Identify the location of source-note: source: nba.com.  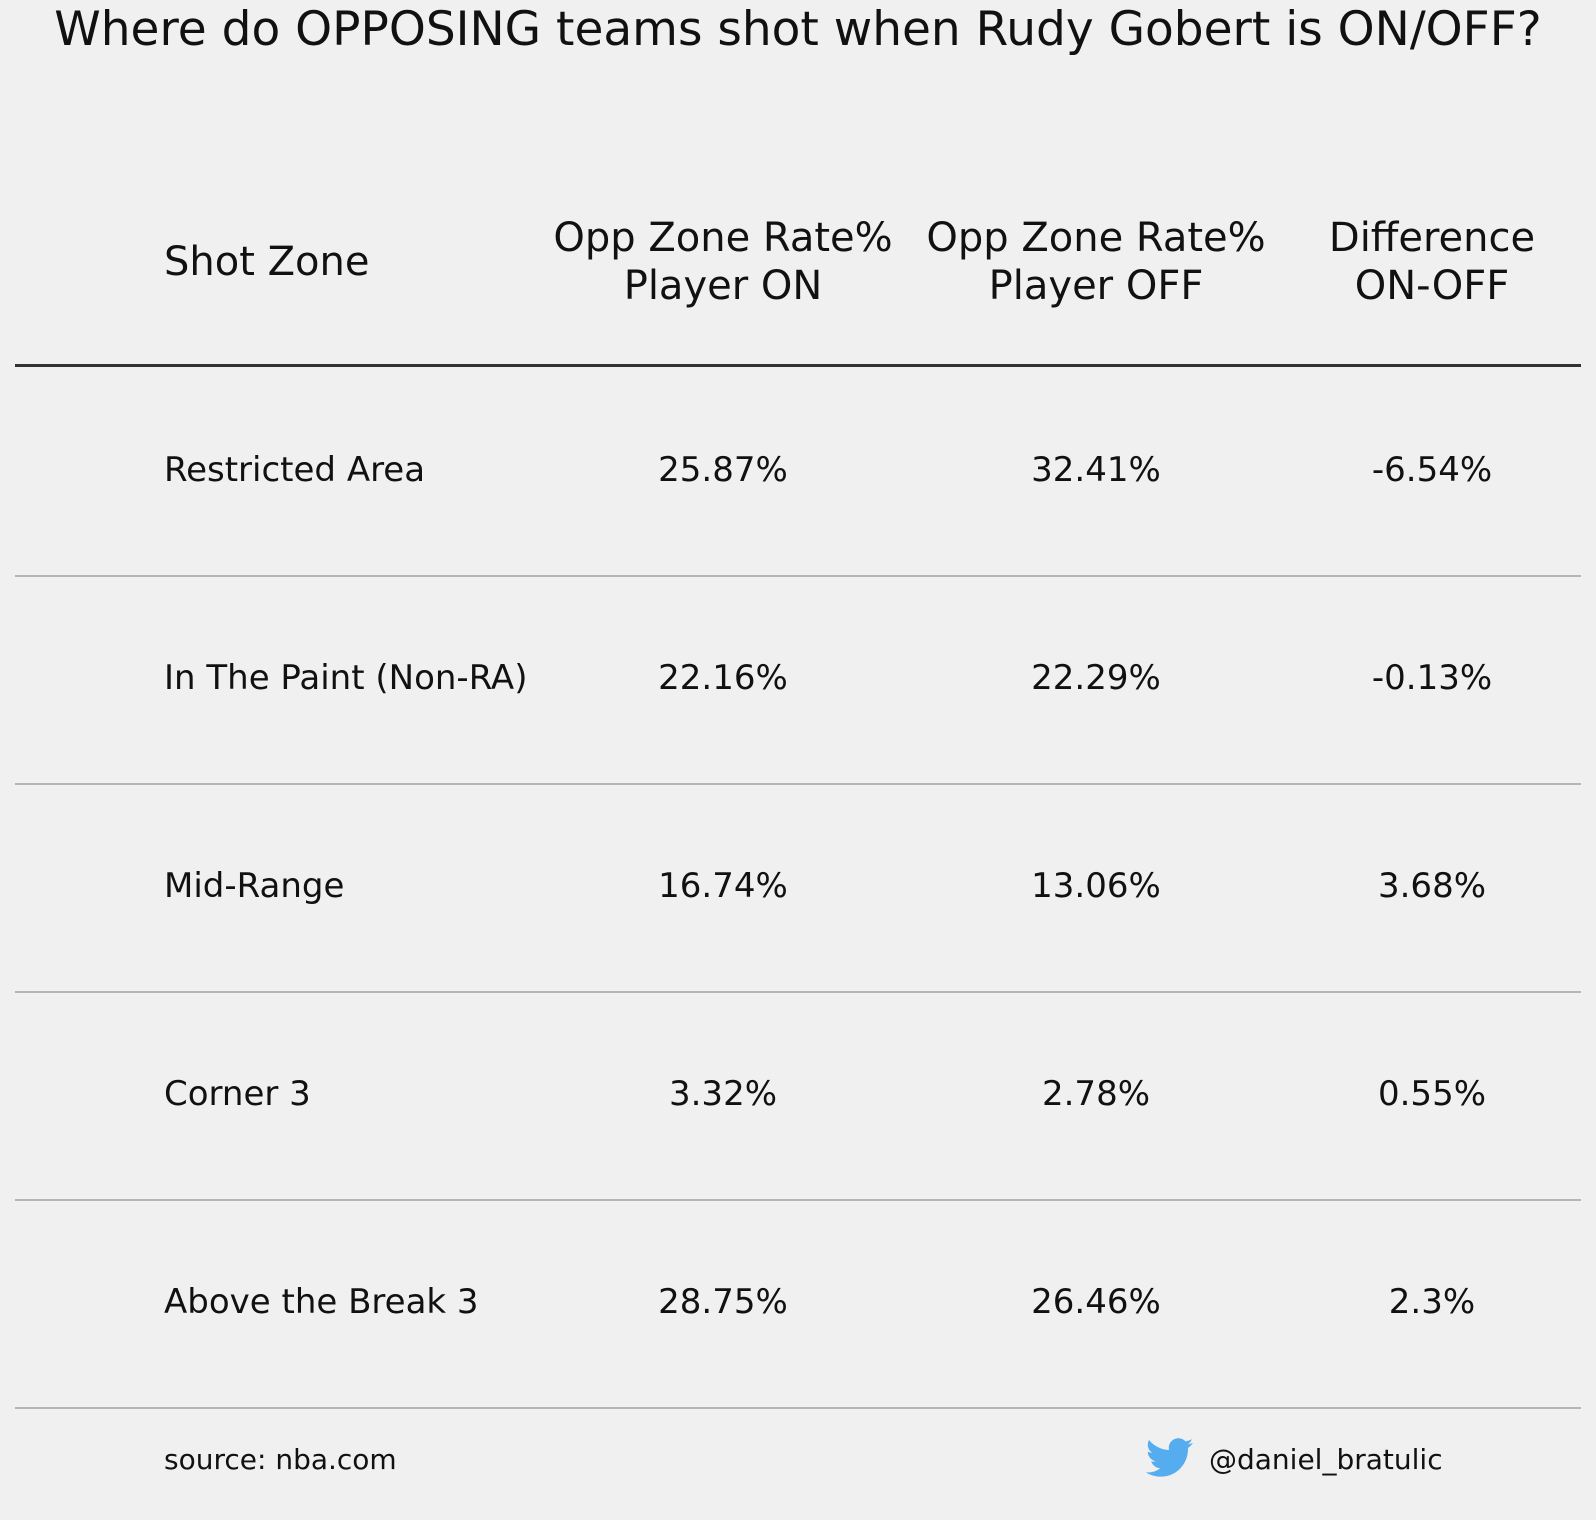
(280, 1459).